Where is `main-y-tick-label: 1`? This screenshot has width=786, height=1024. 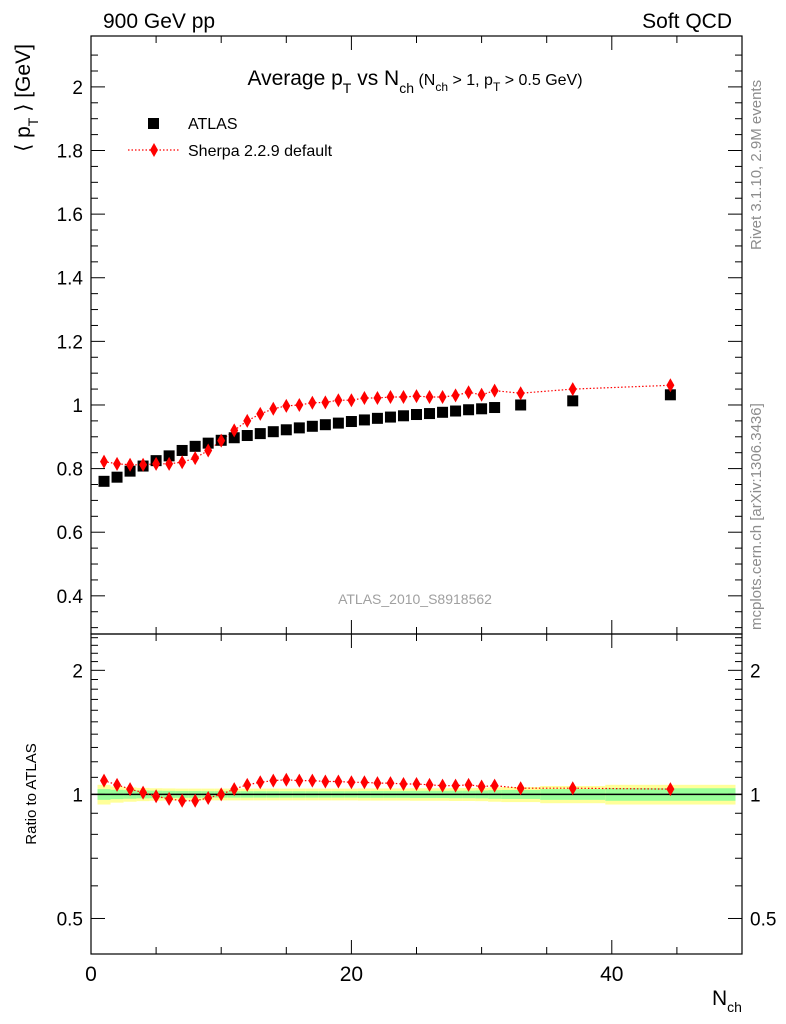 main-y-tick-label: 1 is located at coordinates (77, 406).